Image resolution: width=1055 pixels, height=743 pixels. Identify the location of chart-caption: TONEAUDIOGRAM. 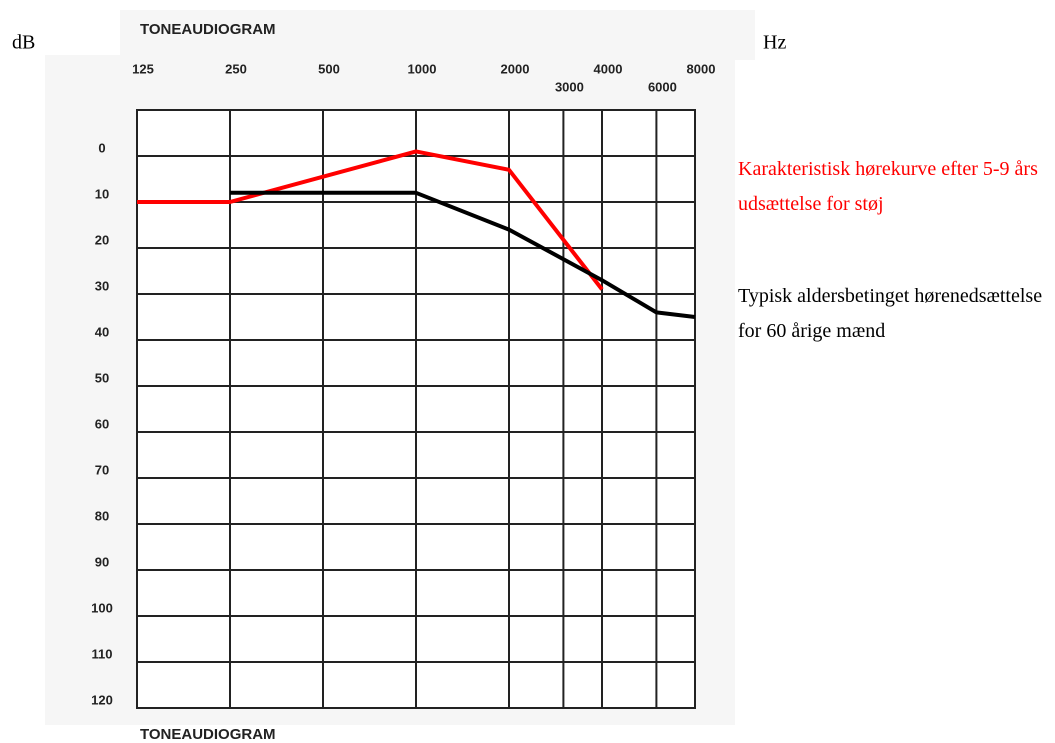
(208, 734).